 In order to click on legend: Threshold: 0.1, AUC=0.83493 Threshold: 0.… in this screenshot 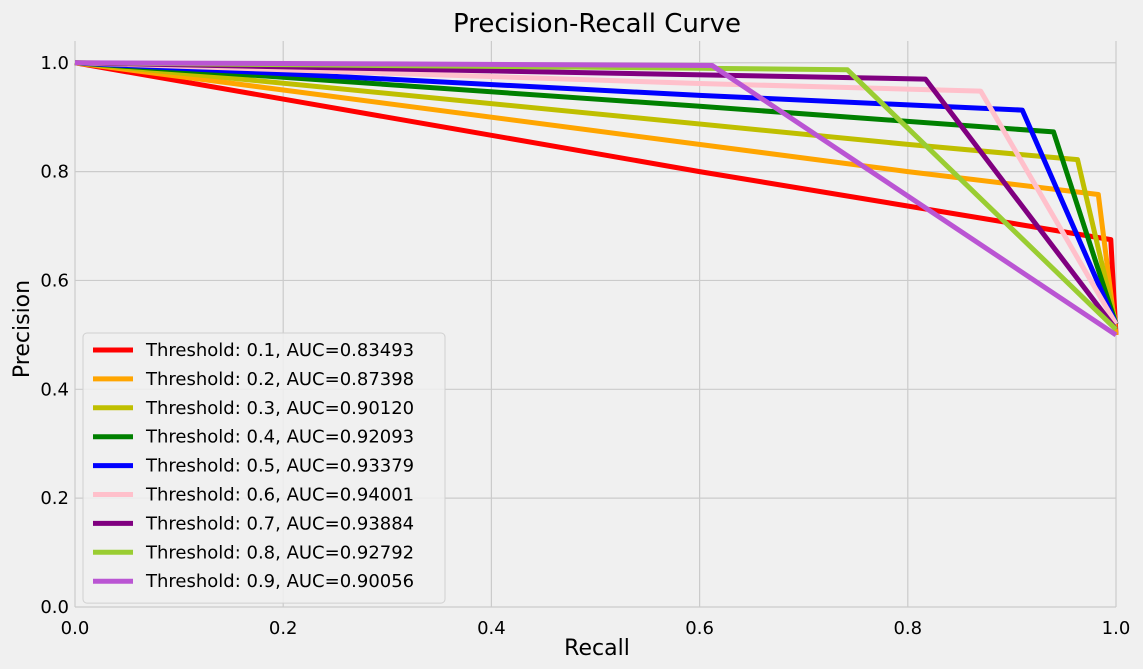, I will do `click(264, 468)`.